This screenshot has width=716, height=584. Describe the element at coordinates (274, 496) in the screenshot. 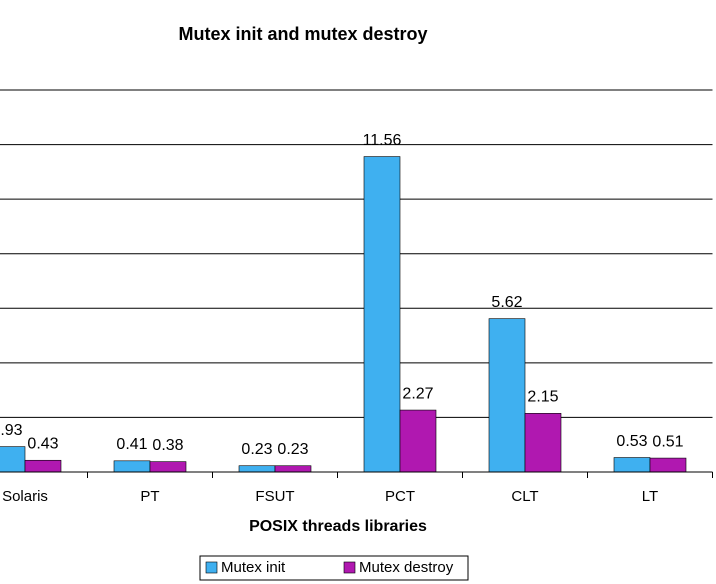

I see `x-tick-label: FSUT` at that location.